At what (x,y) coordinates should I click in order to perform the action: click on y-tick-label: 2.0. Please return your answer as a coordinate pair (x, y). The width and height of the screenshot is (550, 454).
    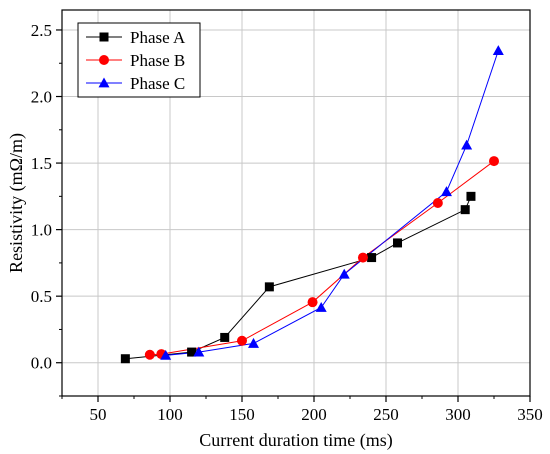
    Looking at the image, I should click on (41, 97).